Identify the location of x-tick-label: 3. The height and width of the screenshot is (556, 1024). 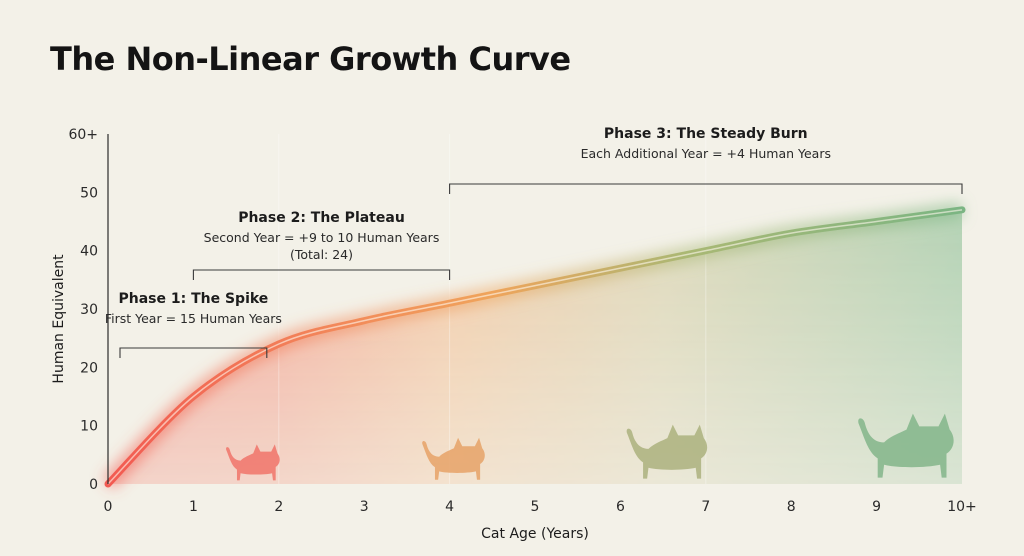
(364, 507).